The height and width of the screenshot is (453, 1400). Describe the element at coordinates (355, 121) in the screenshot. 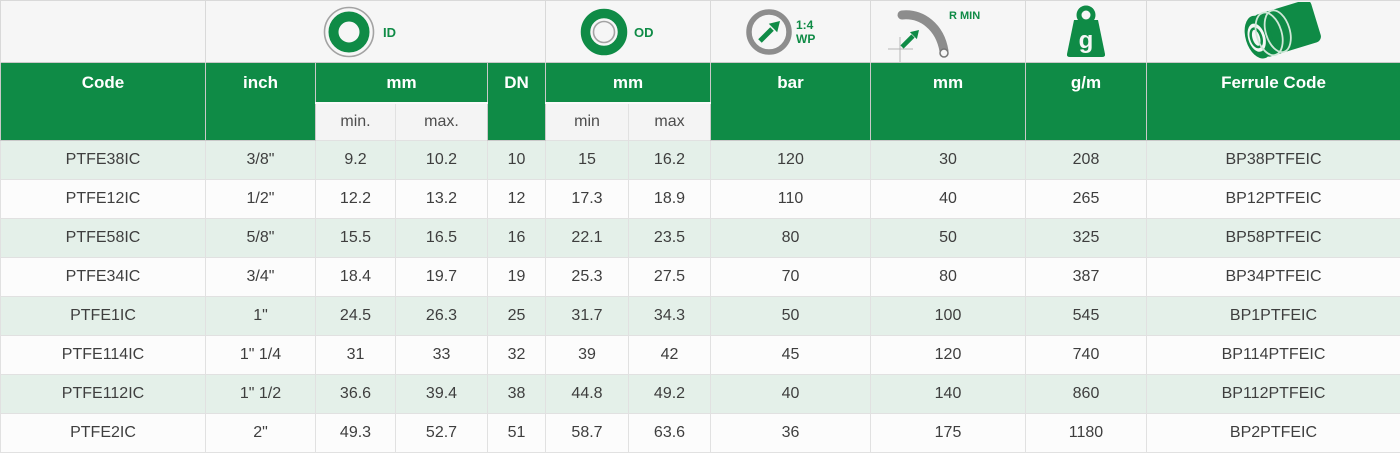

I see `col-subheader-id-min: min.` at that location.